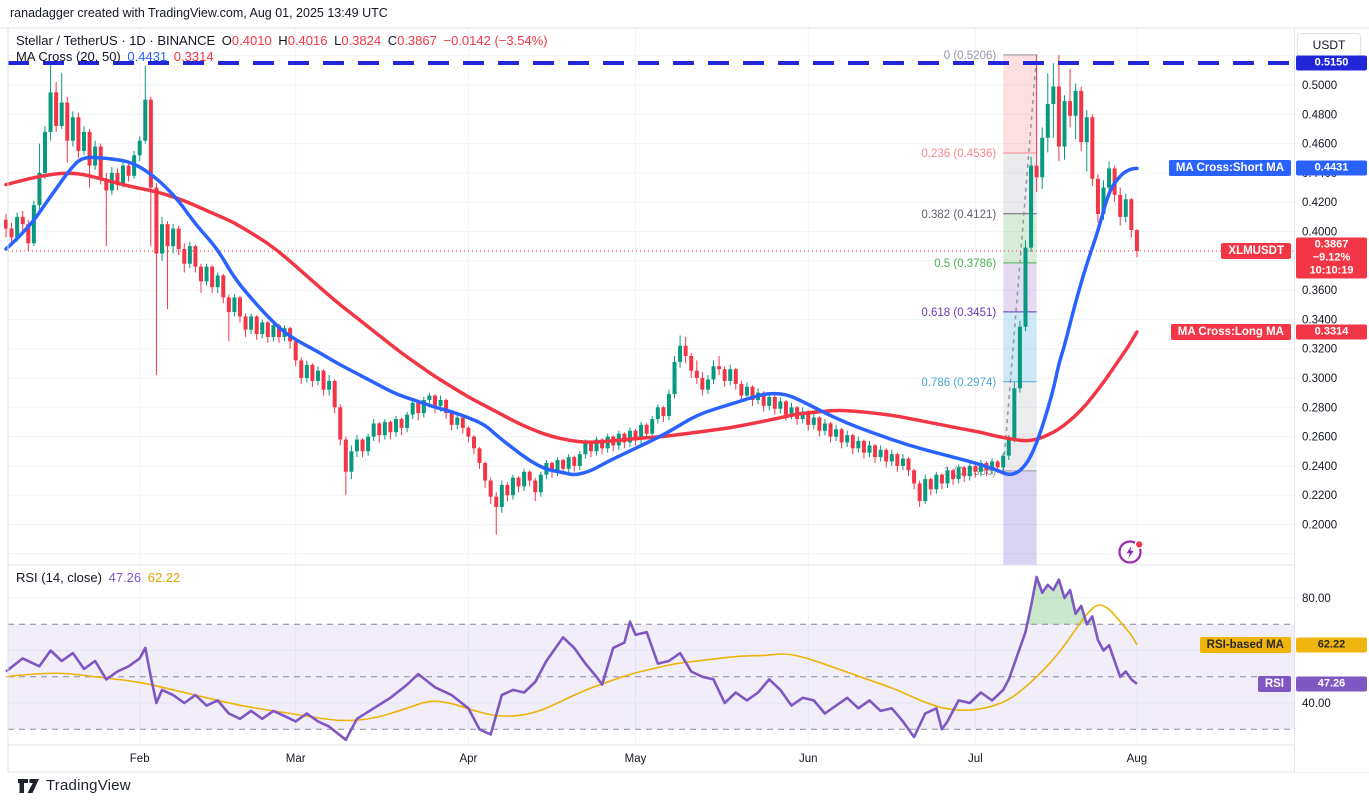  What do you see at coordinates (1256, 250) in the screenshot?
I see `symbol-price-tag: XLMUSDT` at bounding box center [1256, 250].